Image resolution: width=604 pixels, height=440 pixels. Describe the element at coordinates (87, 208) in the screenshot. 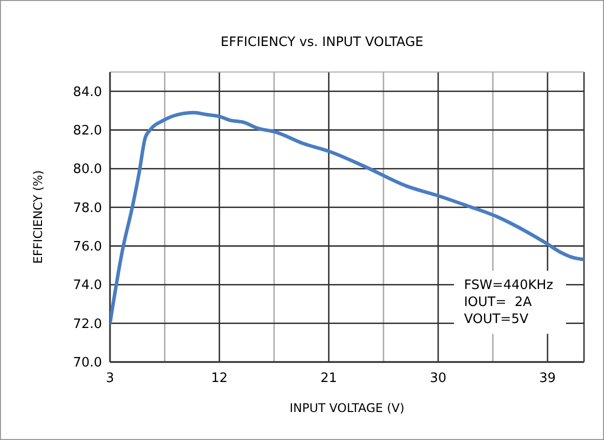

I see `y-tick-label: 78.0` at that location.